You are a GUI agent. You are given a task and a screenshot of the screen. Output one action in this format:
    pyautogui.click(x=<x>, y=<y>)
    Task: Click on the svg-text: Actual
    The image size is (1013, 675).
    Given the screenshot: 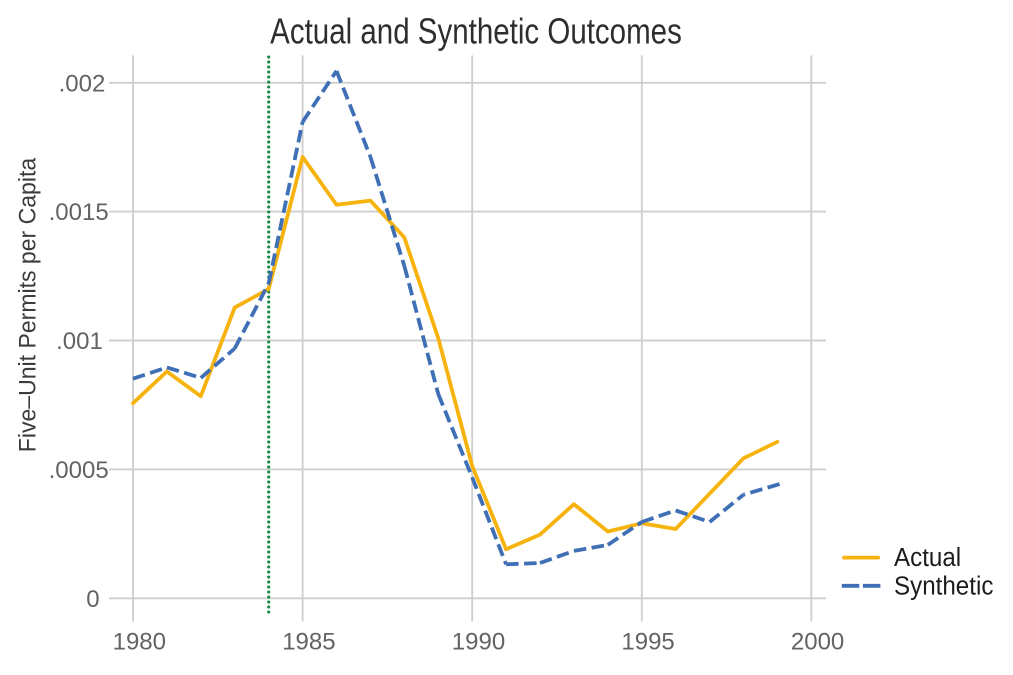 What is the action you would take?
    pyautogui.click(x=927, y=557)
    